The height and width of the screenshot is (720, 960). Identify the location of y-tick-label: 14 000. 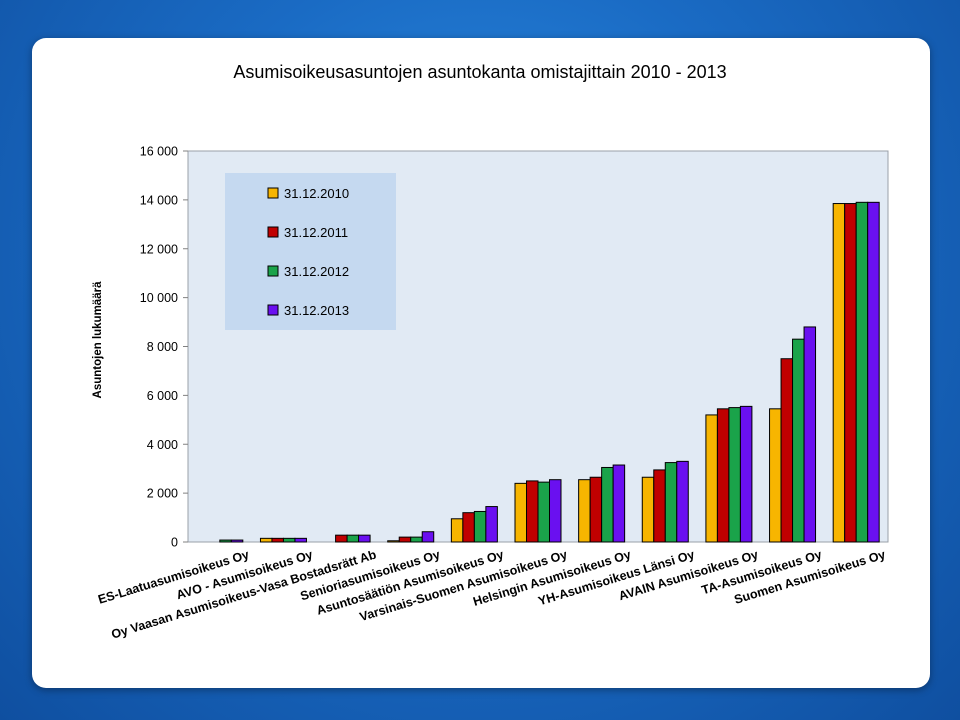
(159, 200).